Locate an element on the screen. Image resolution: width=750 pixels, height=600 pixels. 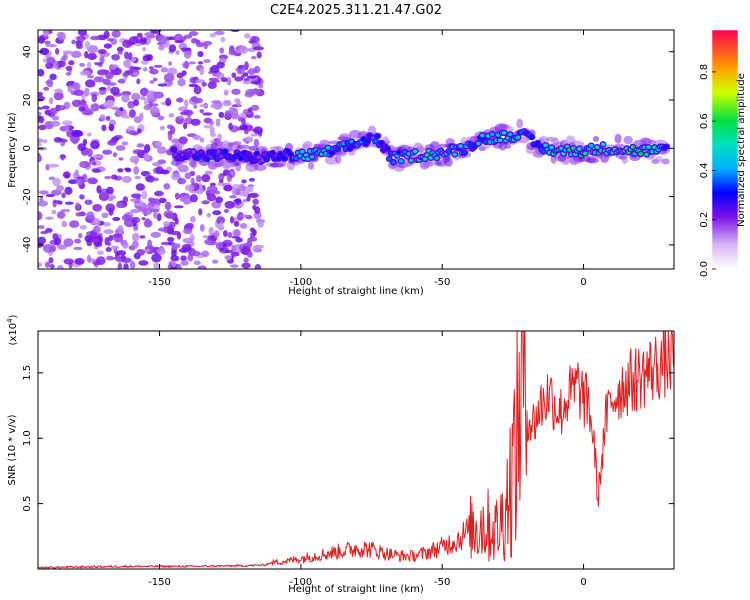
snr-y-tick-label: 1.5 is located at coordinates (27, 373).